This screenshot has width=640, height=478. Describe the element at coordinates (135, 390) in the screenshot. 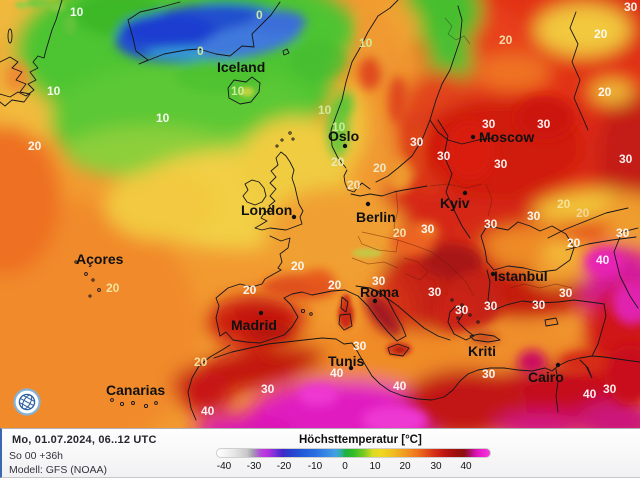

I see `svg-text: Canarias` at that location.